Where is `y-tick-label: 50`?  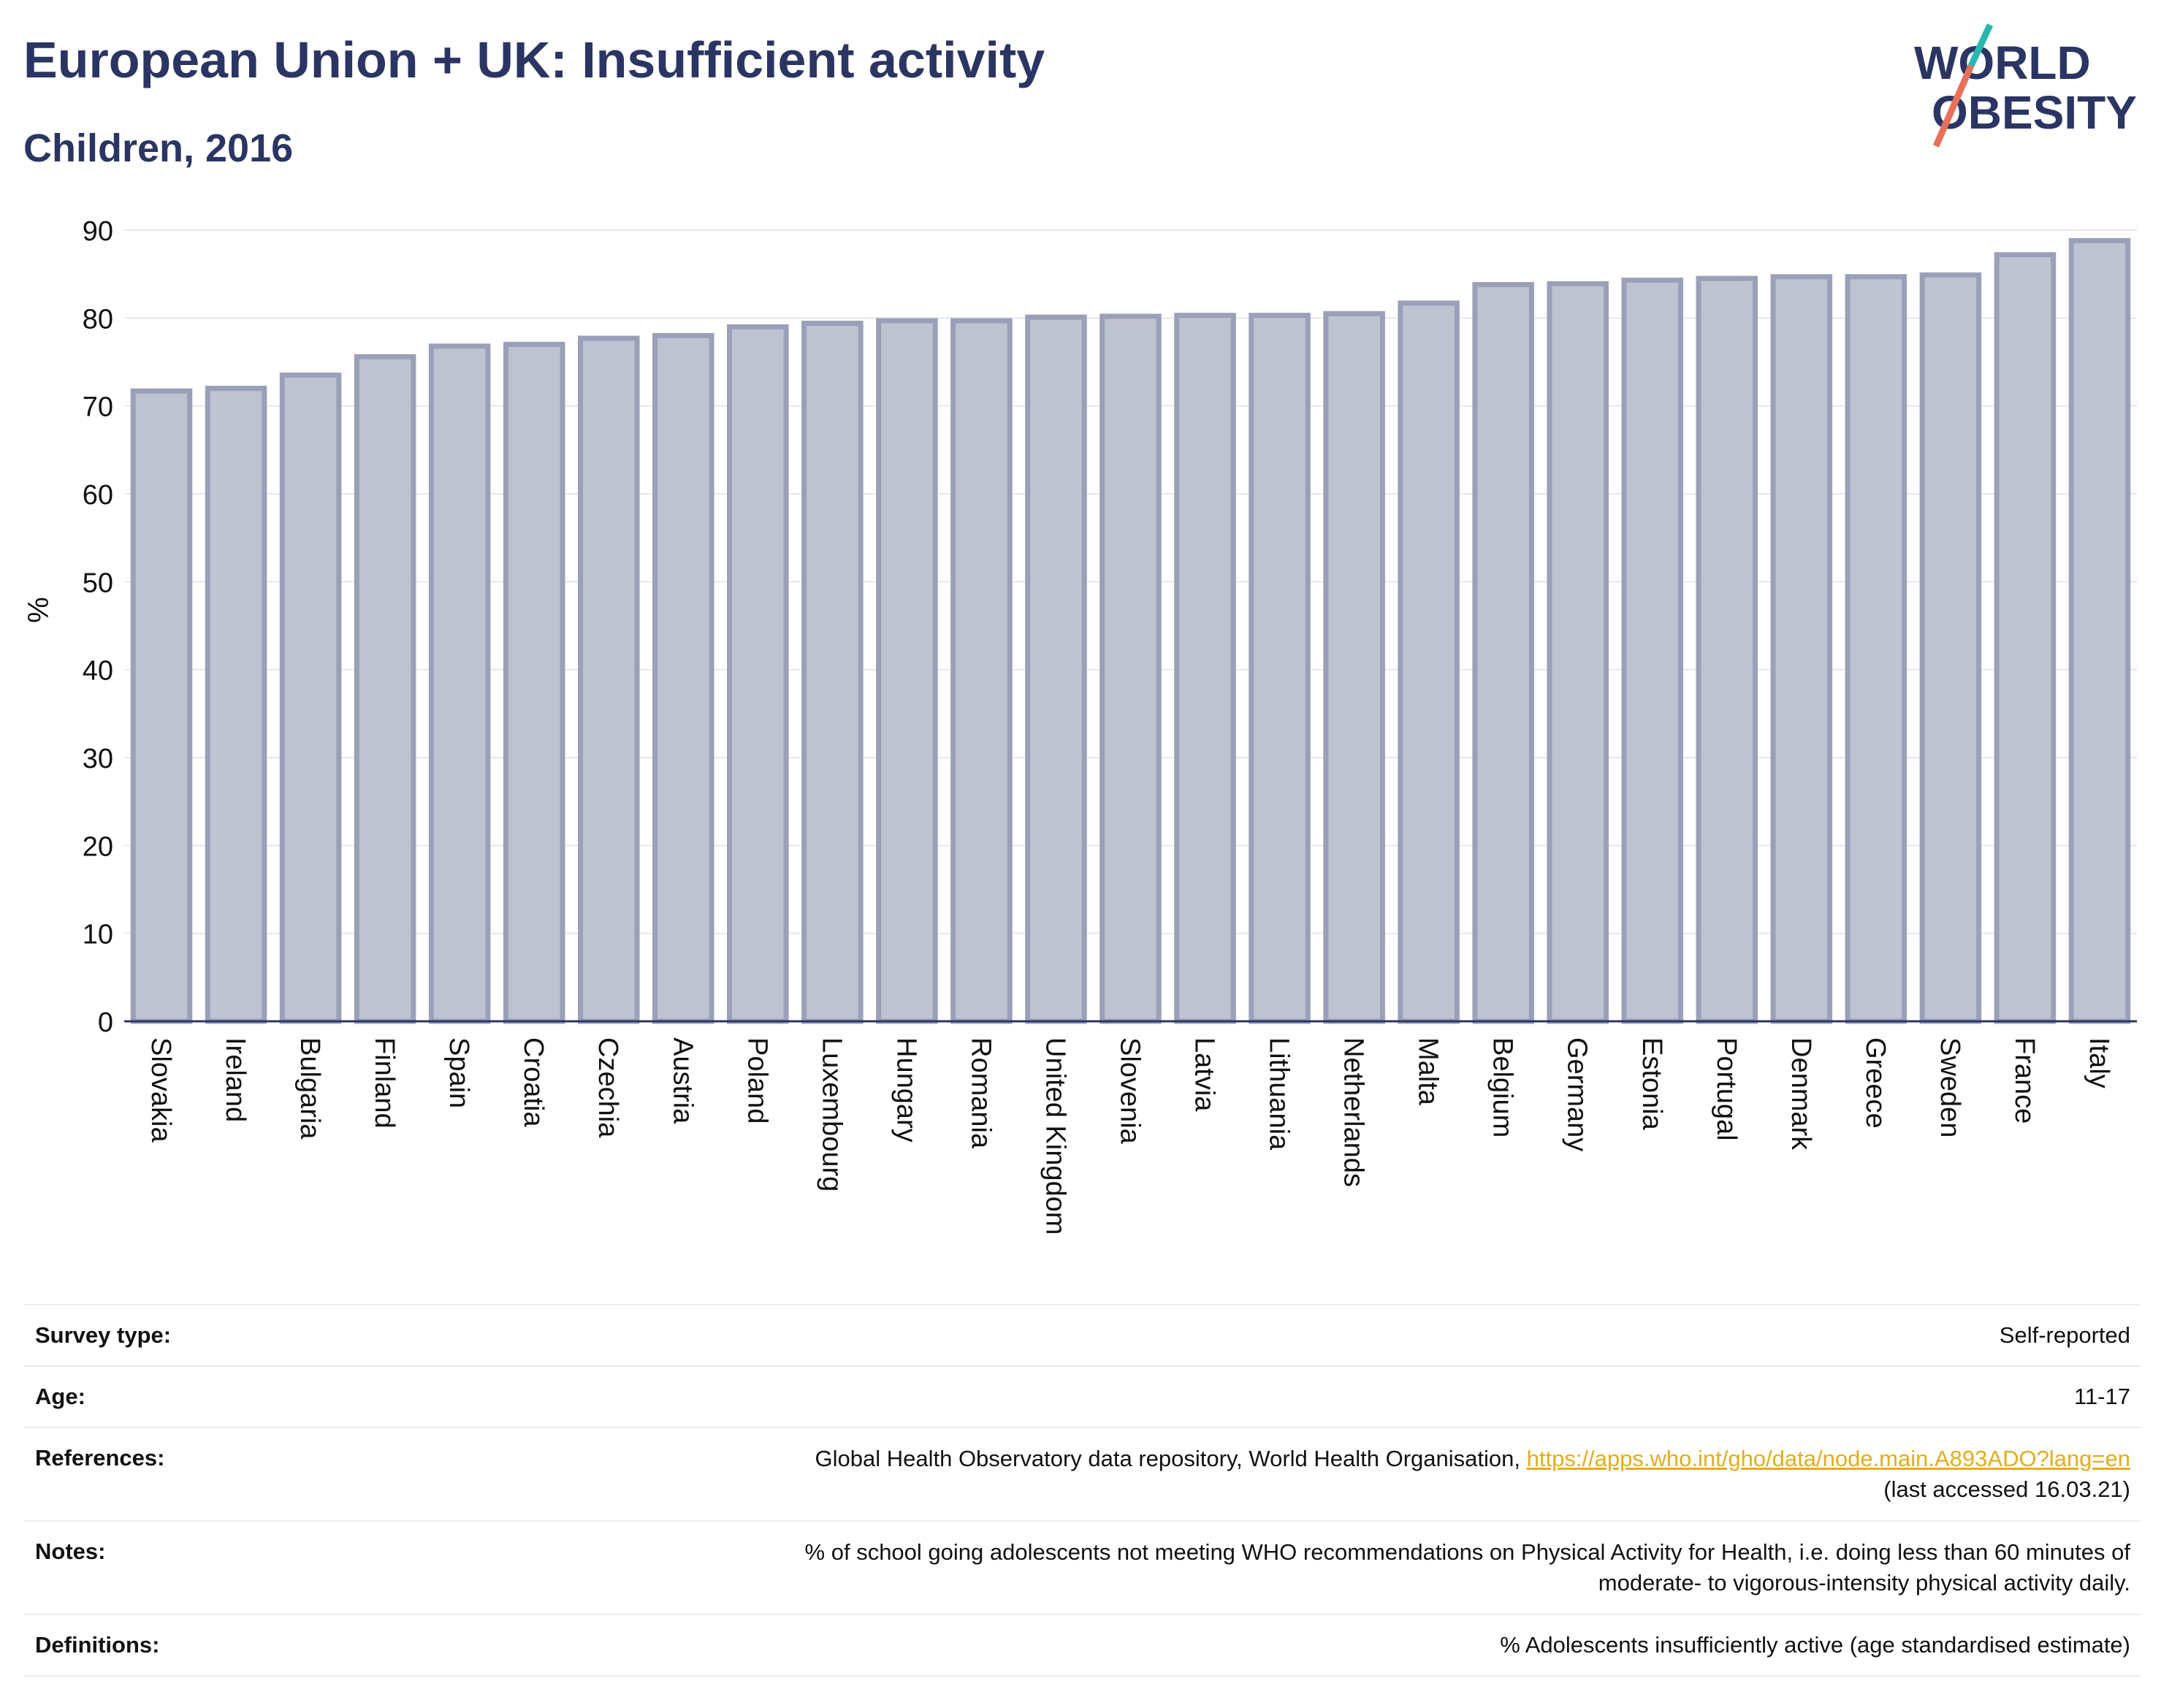
y-tick-label: 50 is located at coordinates (98, 583).